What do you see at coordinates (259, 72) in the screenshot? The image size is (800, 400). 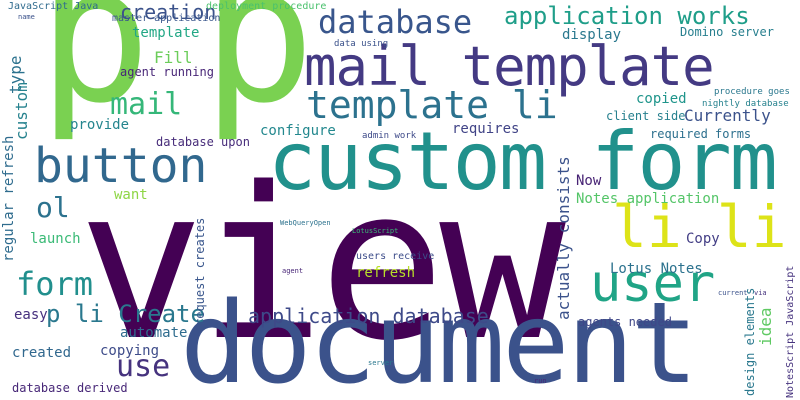 I see `word-p-right: p` at bounding box center [259, 72].